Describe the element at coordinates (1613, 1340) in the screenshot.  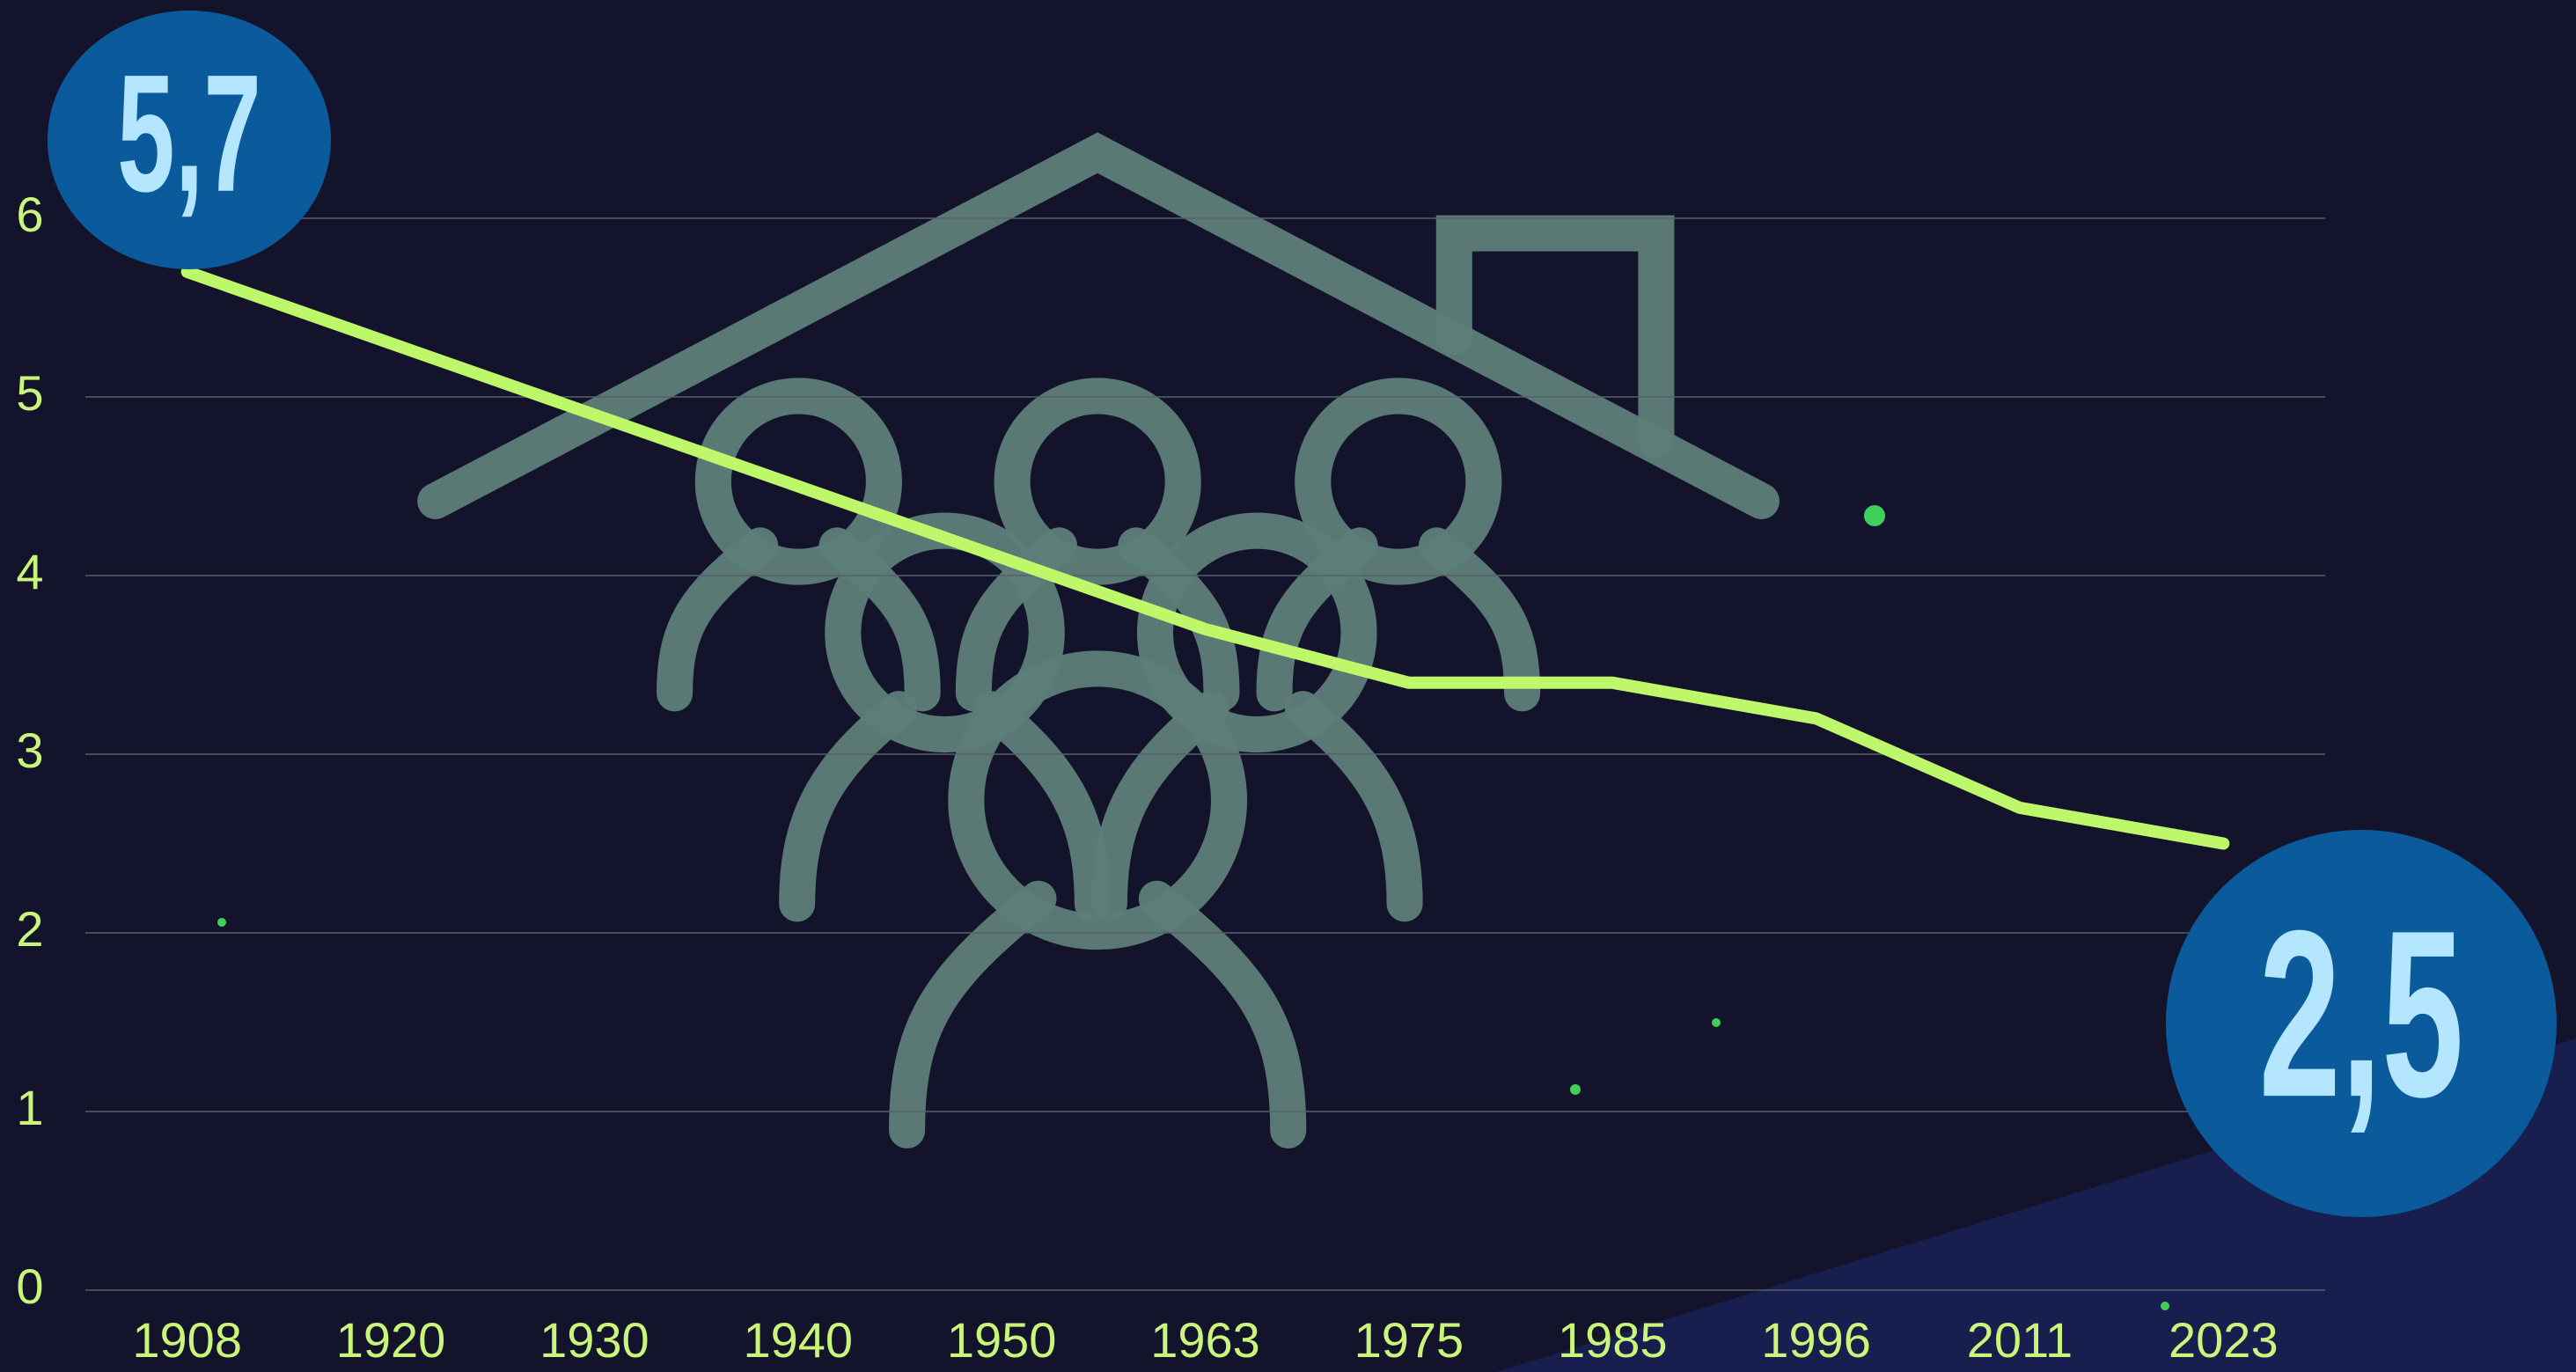
I see `x-tick-label: 1985` at that location.